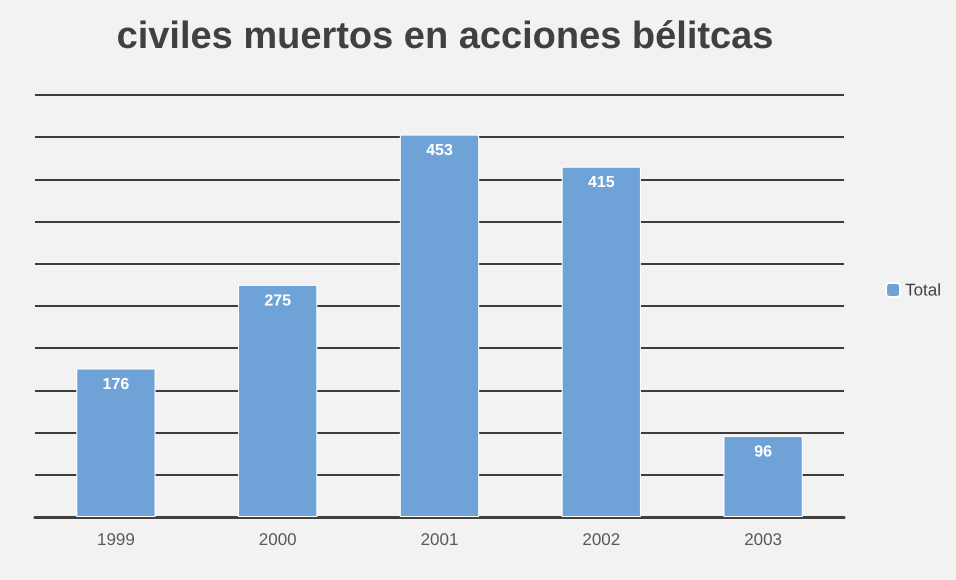 The height and width of the screenshot is (580, 956). Describe the element at coordinates (116, 384) in the screenshot. I see `data-label: 176` at that location.